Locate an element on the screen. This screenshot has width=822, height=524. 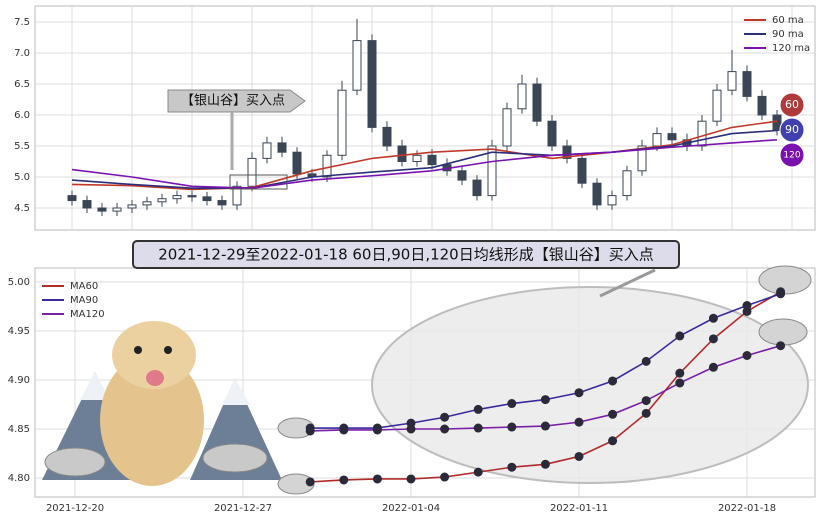
legend-label: 90 ma is located at coordinates (788, 34).